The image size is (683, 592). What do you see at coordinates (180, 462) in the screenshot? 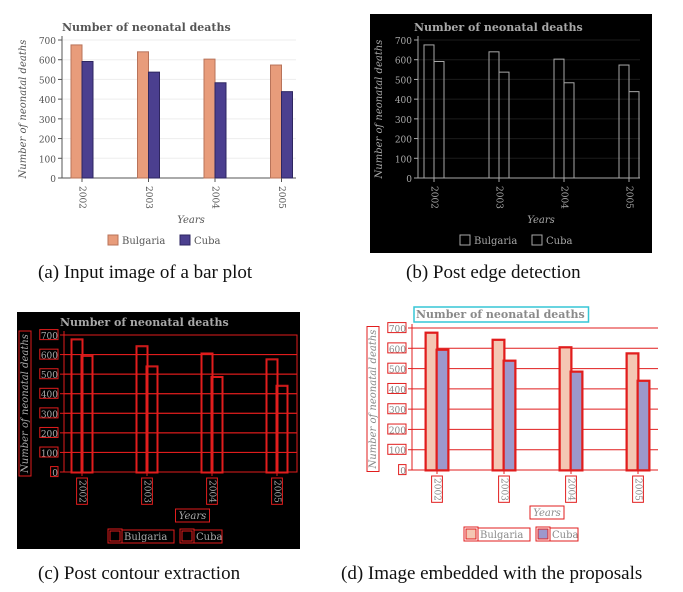
I see `contour-band` at bounding box center [180, 462].